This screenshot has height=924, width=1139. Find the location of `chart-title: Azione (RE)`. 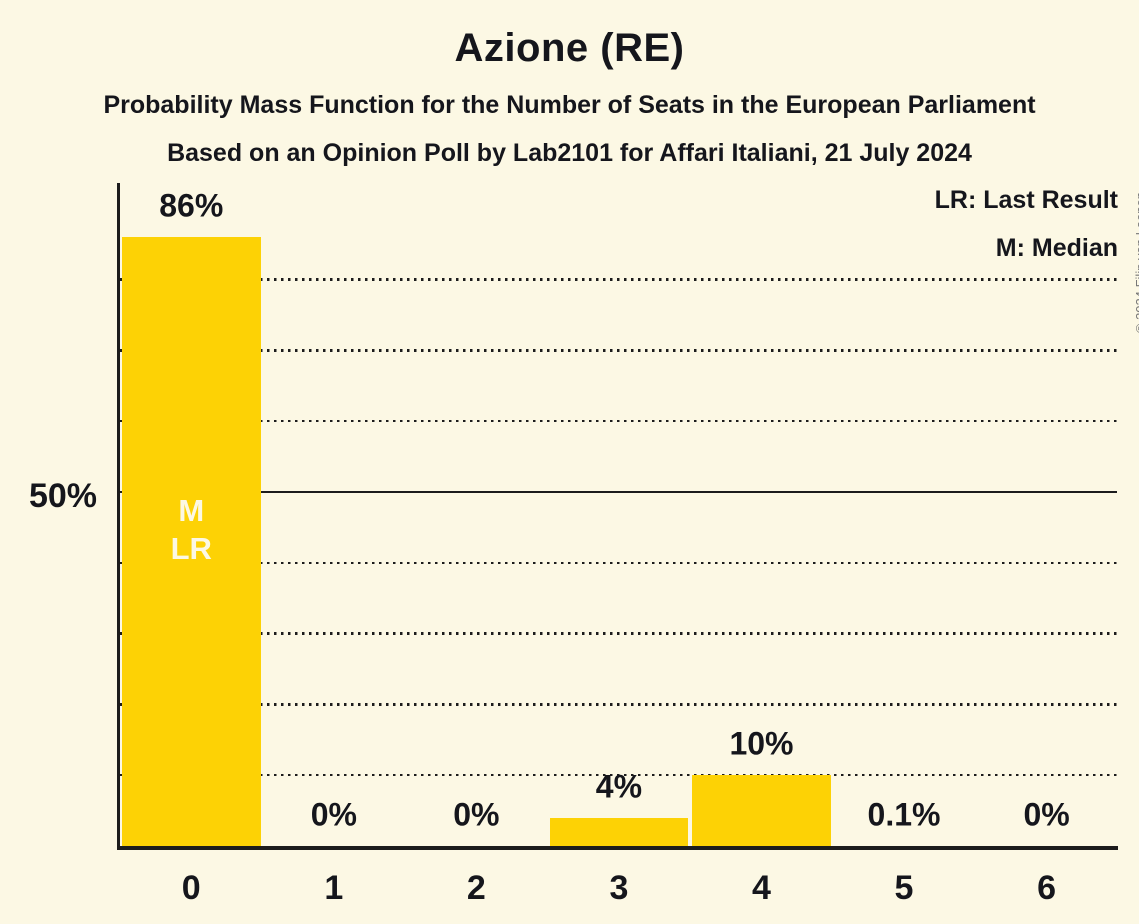

chart-title: Azione (RE) is located at coordinates (569, 48).